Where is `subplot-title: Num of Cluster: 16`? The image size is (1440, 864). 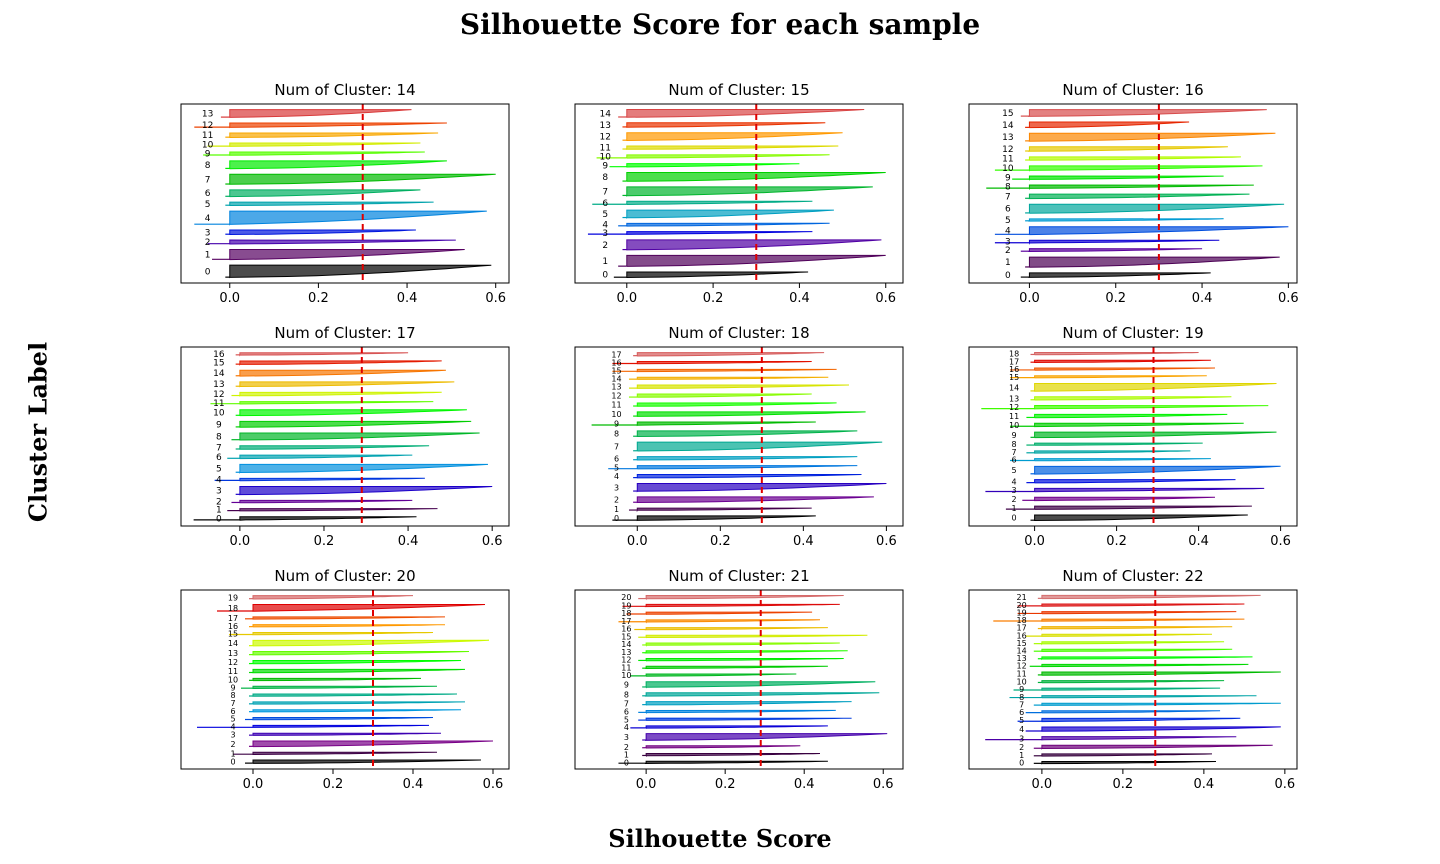 subplot-title: Num of Cluster: 16 is located at coordinates (1132, 90).